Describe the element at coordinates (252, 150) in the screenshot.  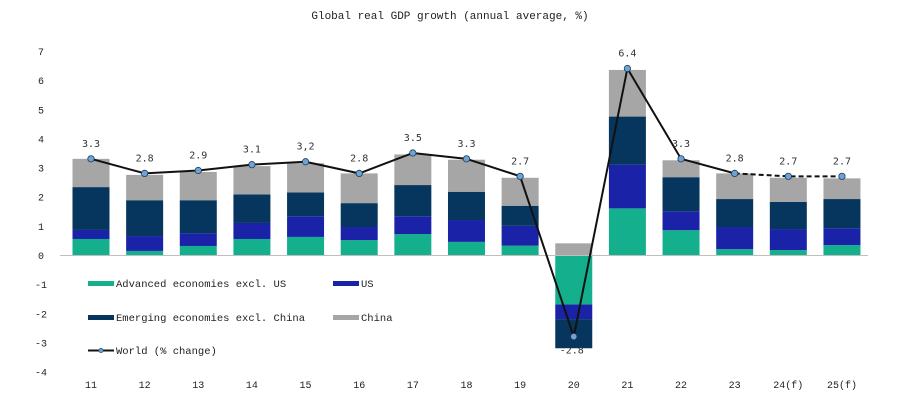
I see `world-data-label: 3.1` at that location.